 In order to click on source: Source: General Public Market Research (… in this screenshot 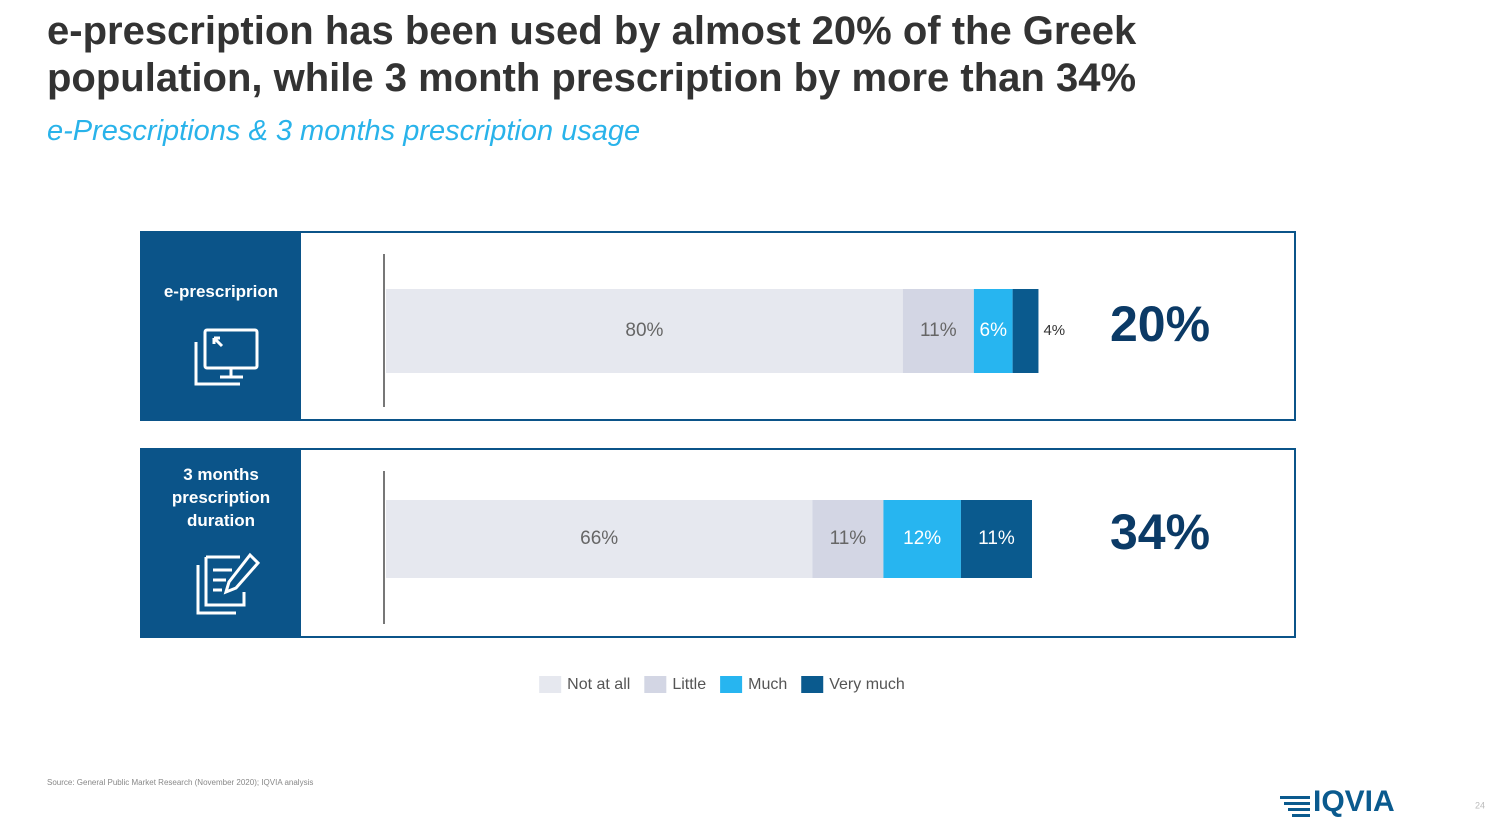, I will do `click(180, 782)`.